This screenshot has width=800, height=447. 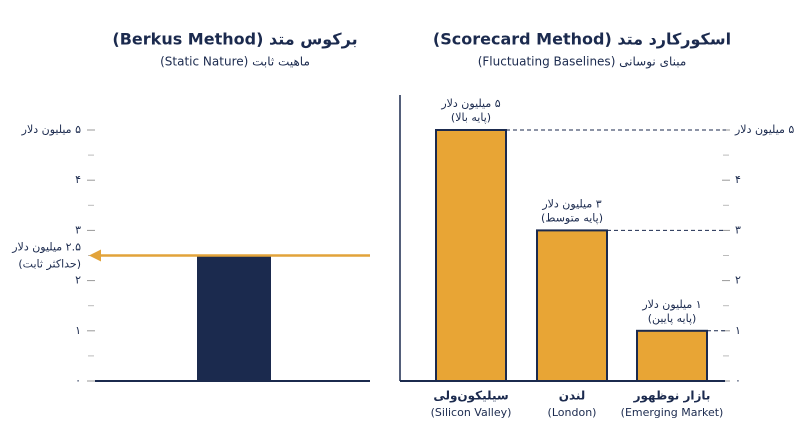 What do you see at coordinates (470, 396) in the screenshot?
I see `x-tick-label: سیلیکون‌ولی` at bounding box center [470, 396].